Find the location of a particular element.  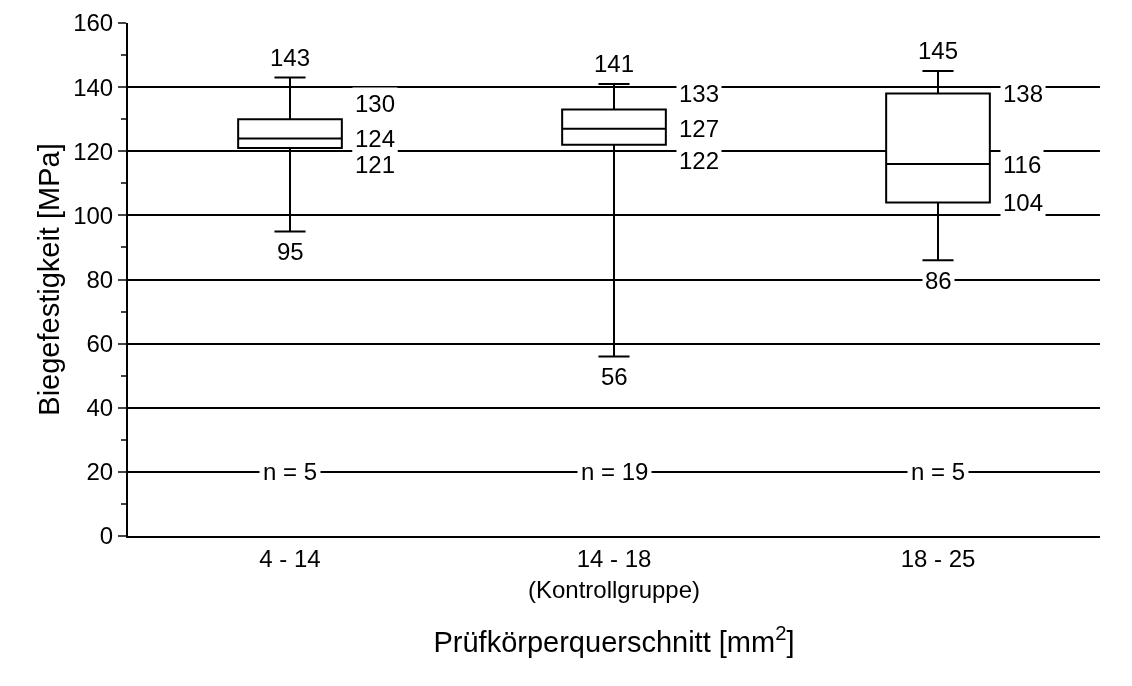

x-tick-label: 14 - 18 (Kontrollgruppe) is located at coordinates (614, 573).